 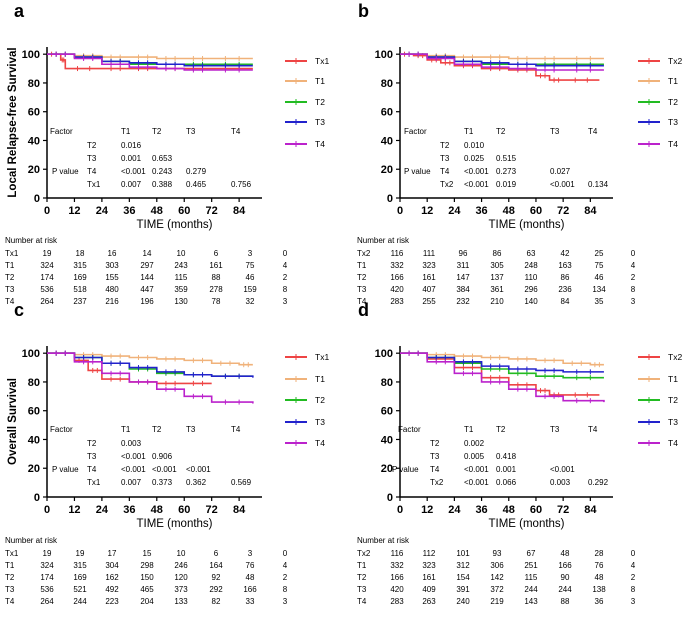 I want to click on y-tick-label: 80, so click(x=34, y=383).